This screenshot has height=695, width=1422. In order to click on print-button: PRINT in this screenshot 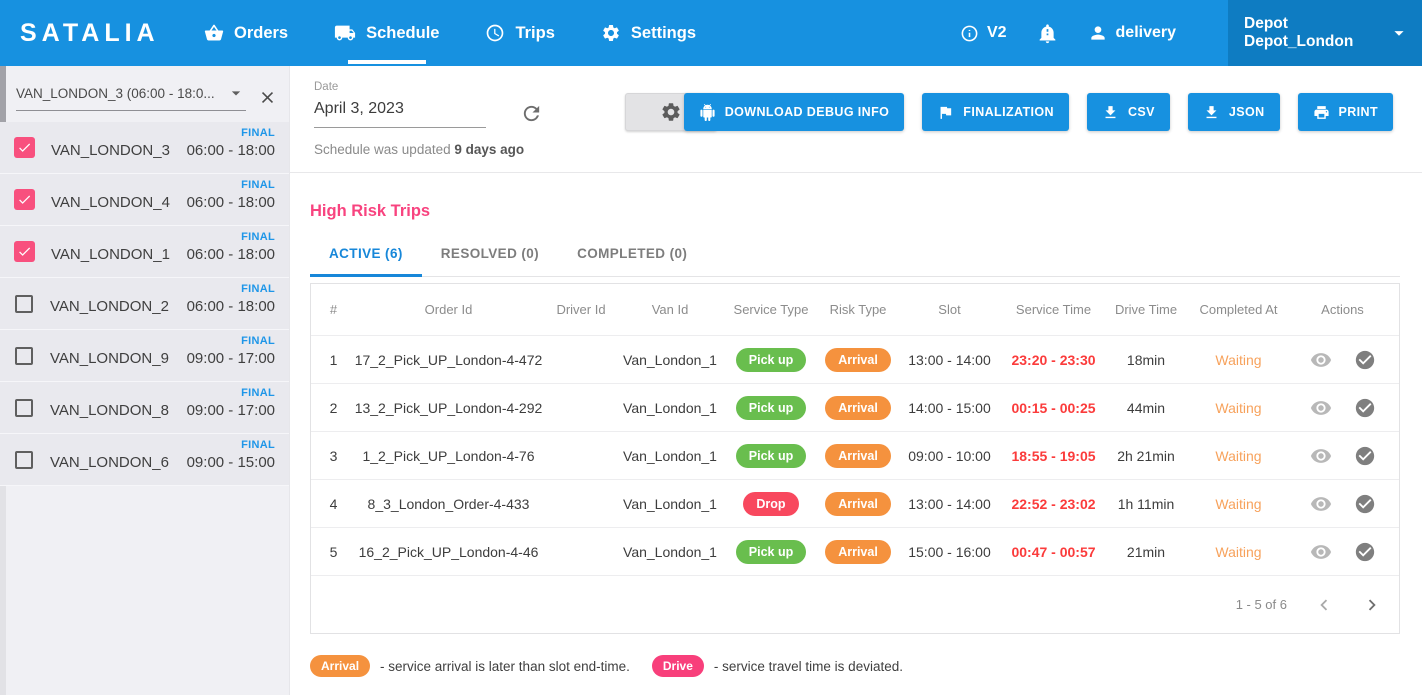, I will do `click(1345, 112)`.